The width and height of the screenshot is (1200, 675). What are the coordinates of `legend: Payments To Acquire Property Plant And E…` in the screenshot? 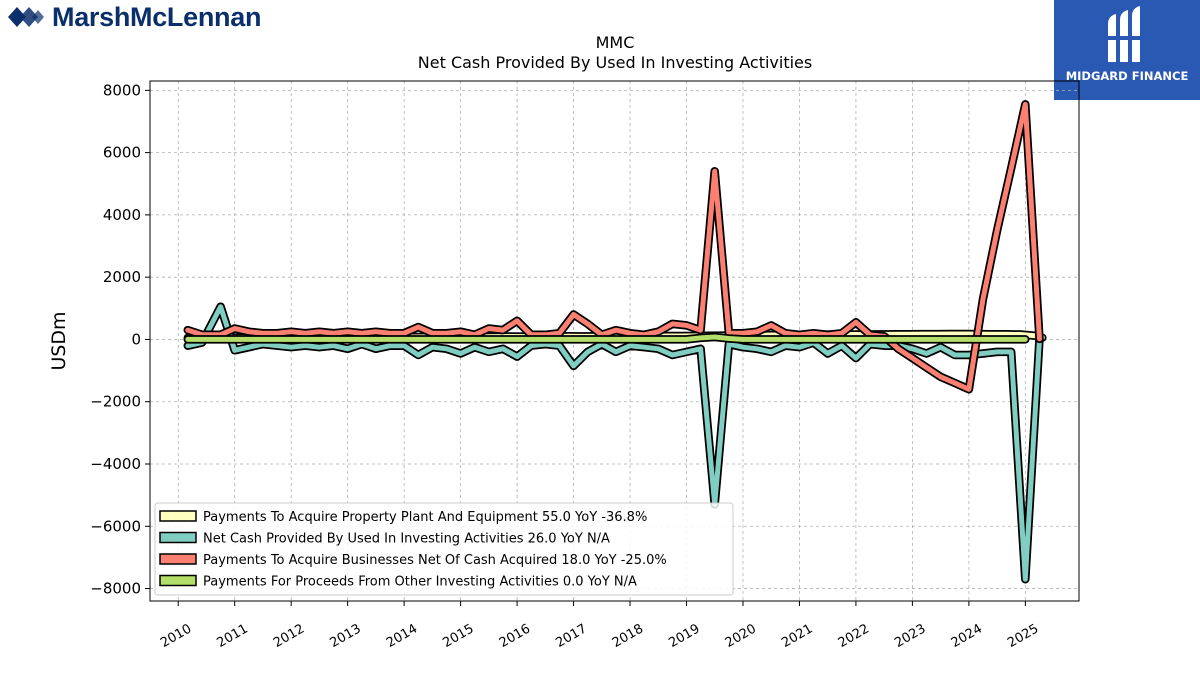 It's located at (444, 549).